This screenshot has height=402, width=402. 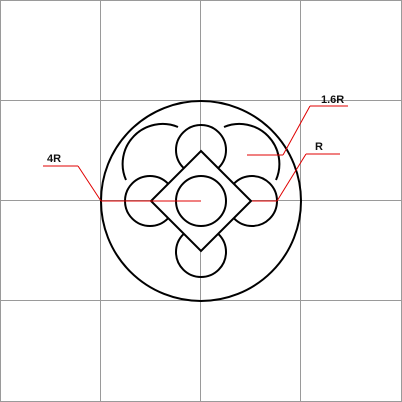 What do you see at coordinates (150, 151) in the screenshot?
I see `lobe-left-arc` at bounding box center [150, 151].